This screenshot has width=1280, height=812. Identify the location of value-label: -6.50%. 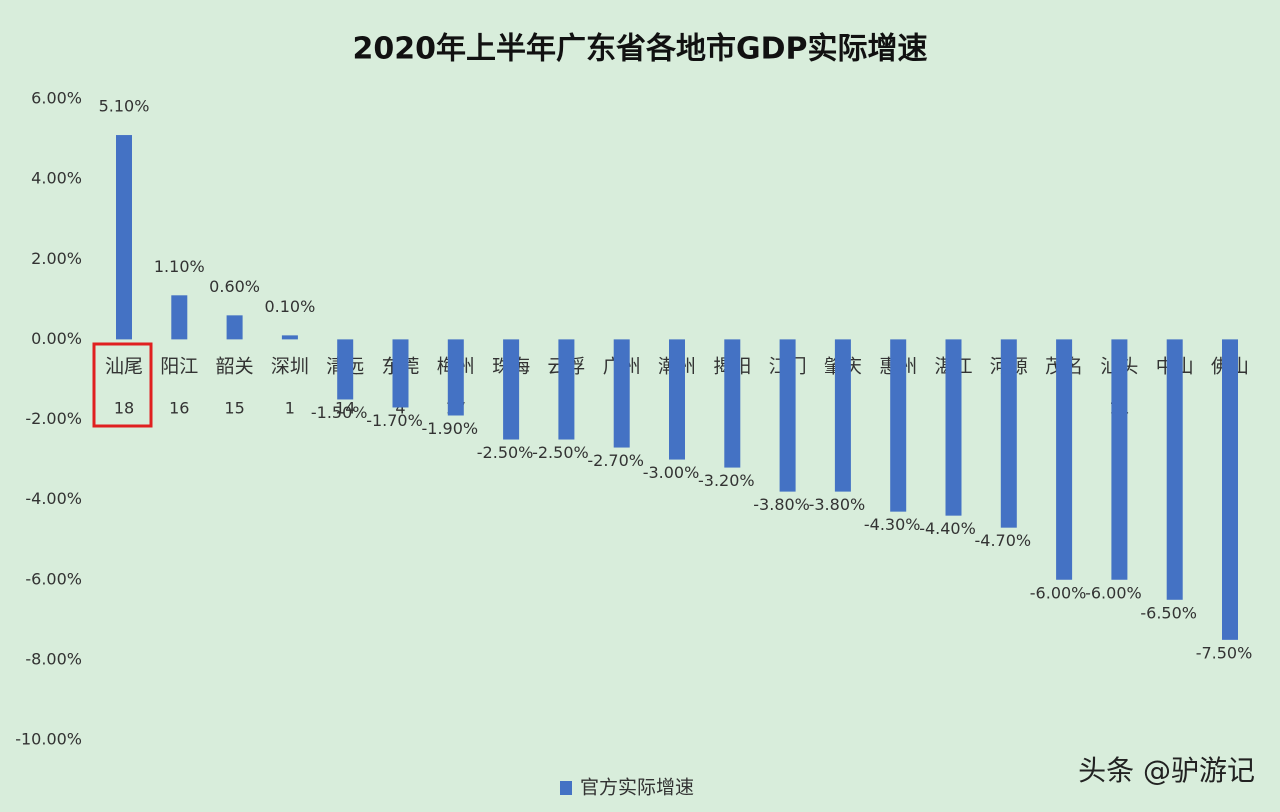
(1168, 612).